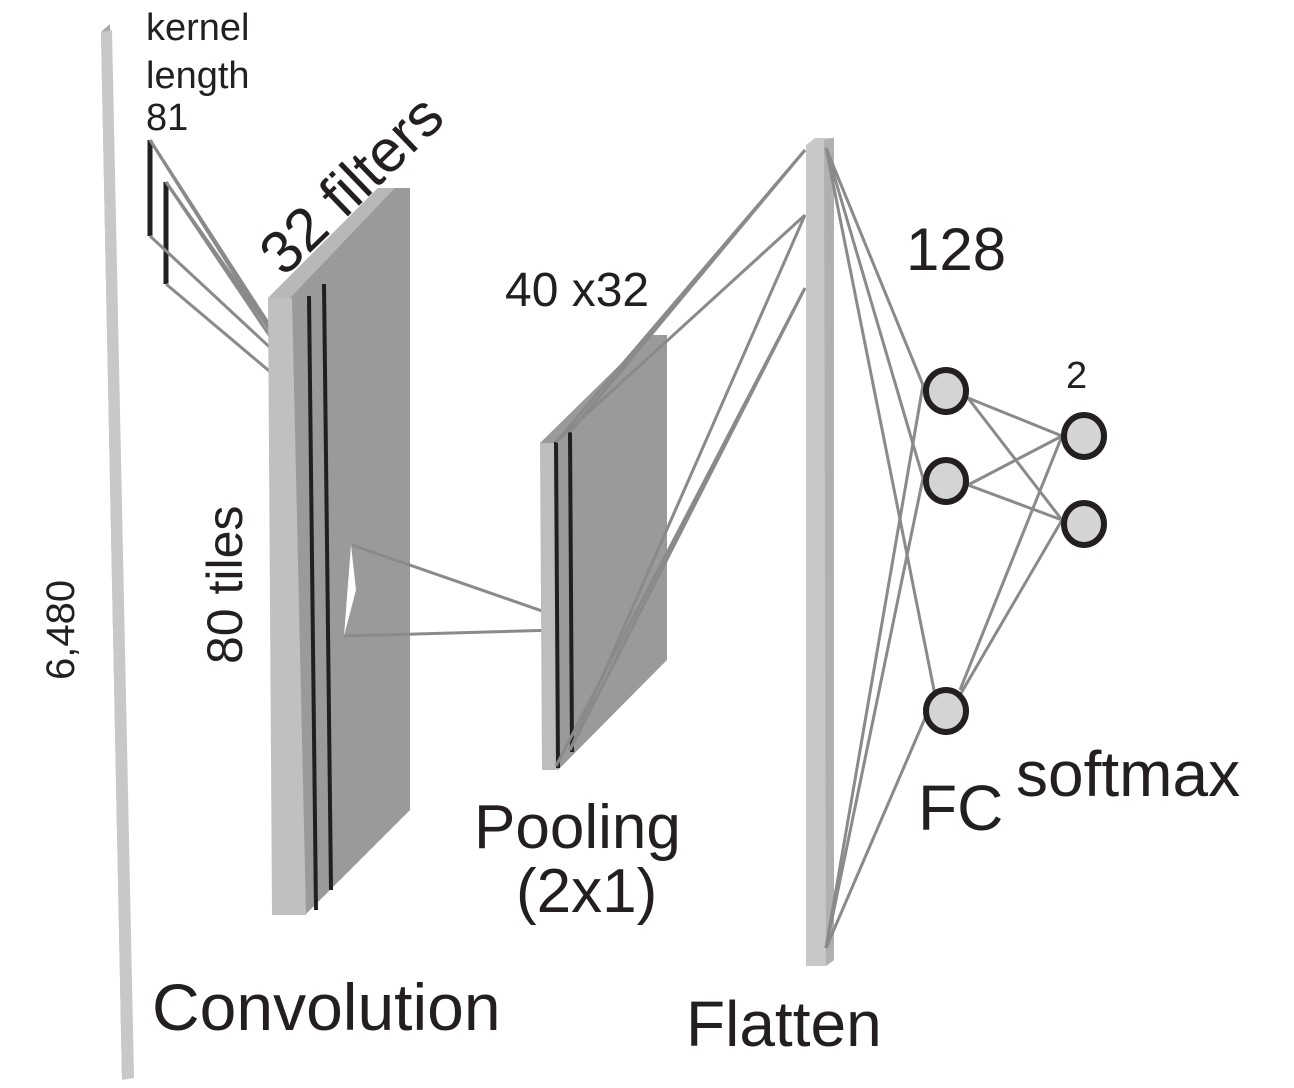 The width and height of the screenshot is (1294, 1088). I want to click on flatten-label: Flatten, so click(784, 1024).